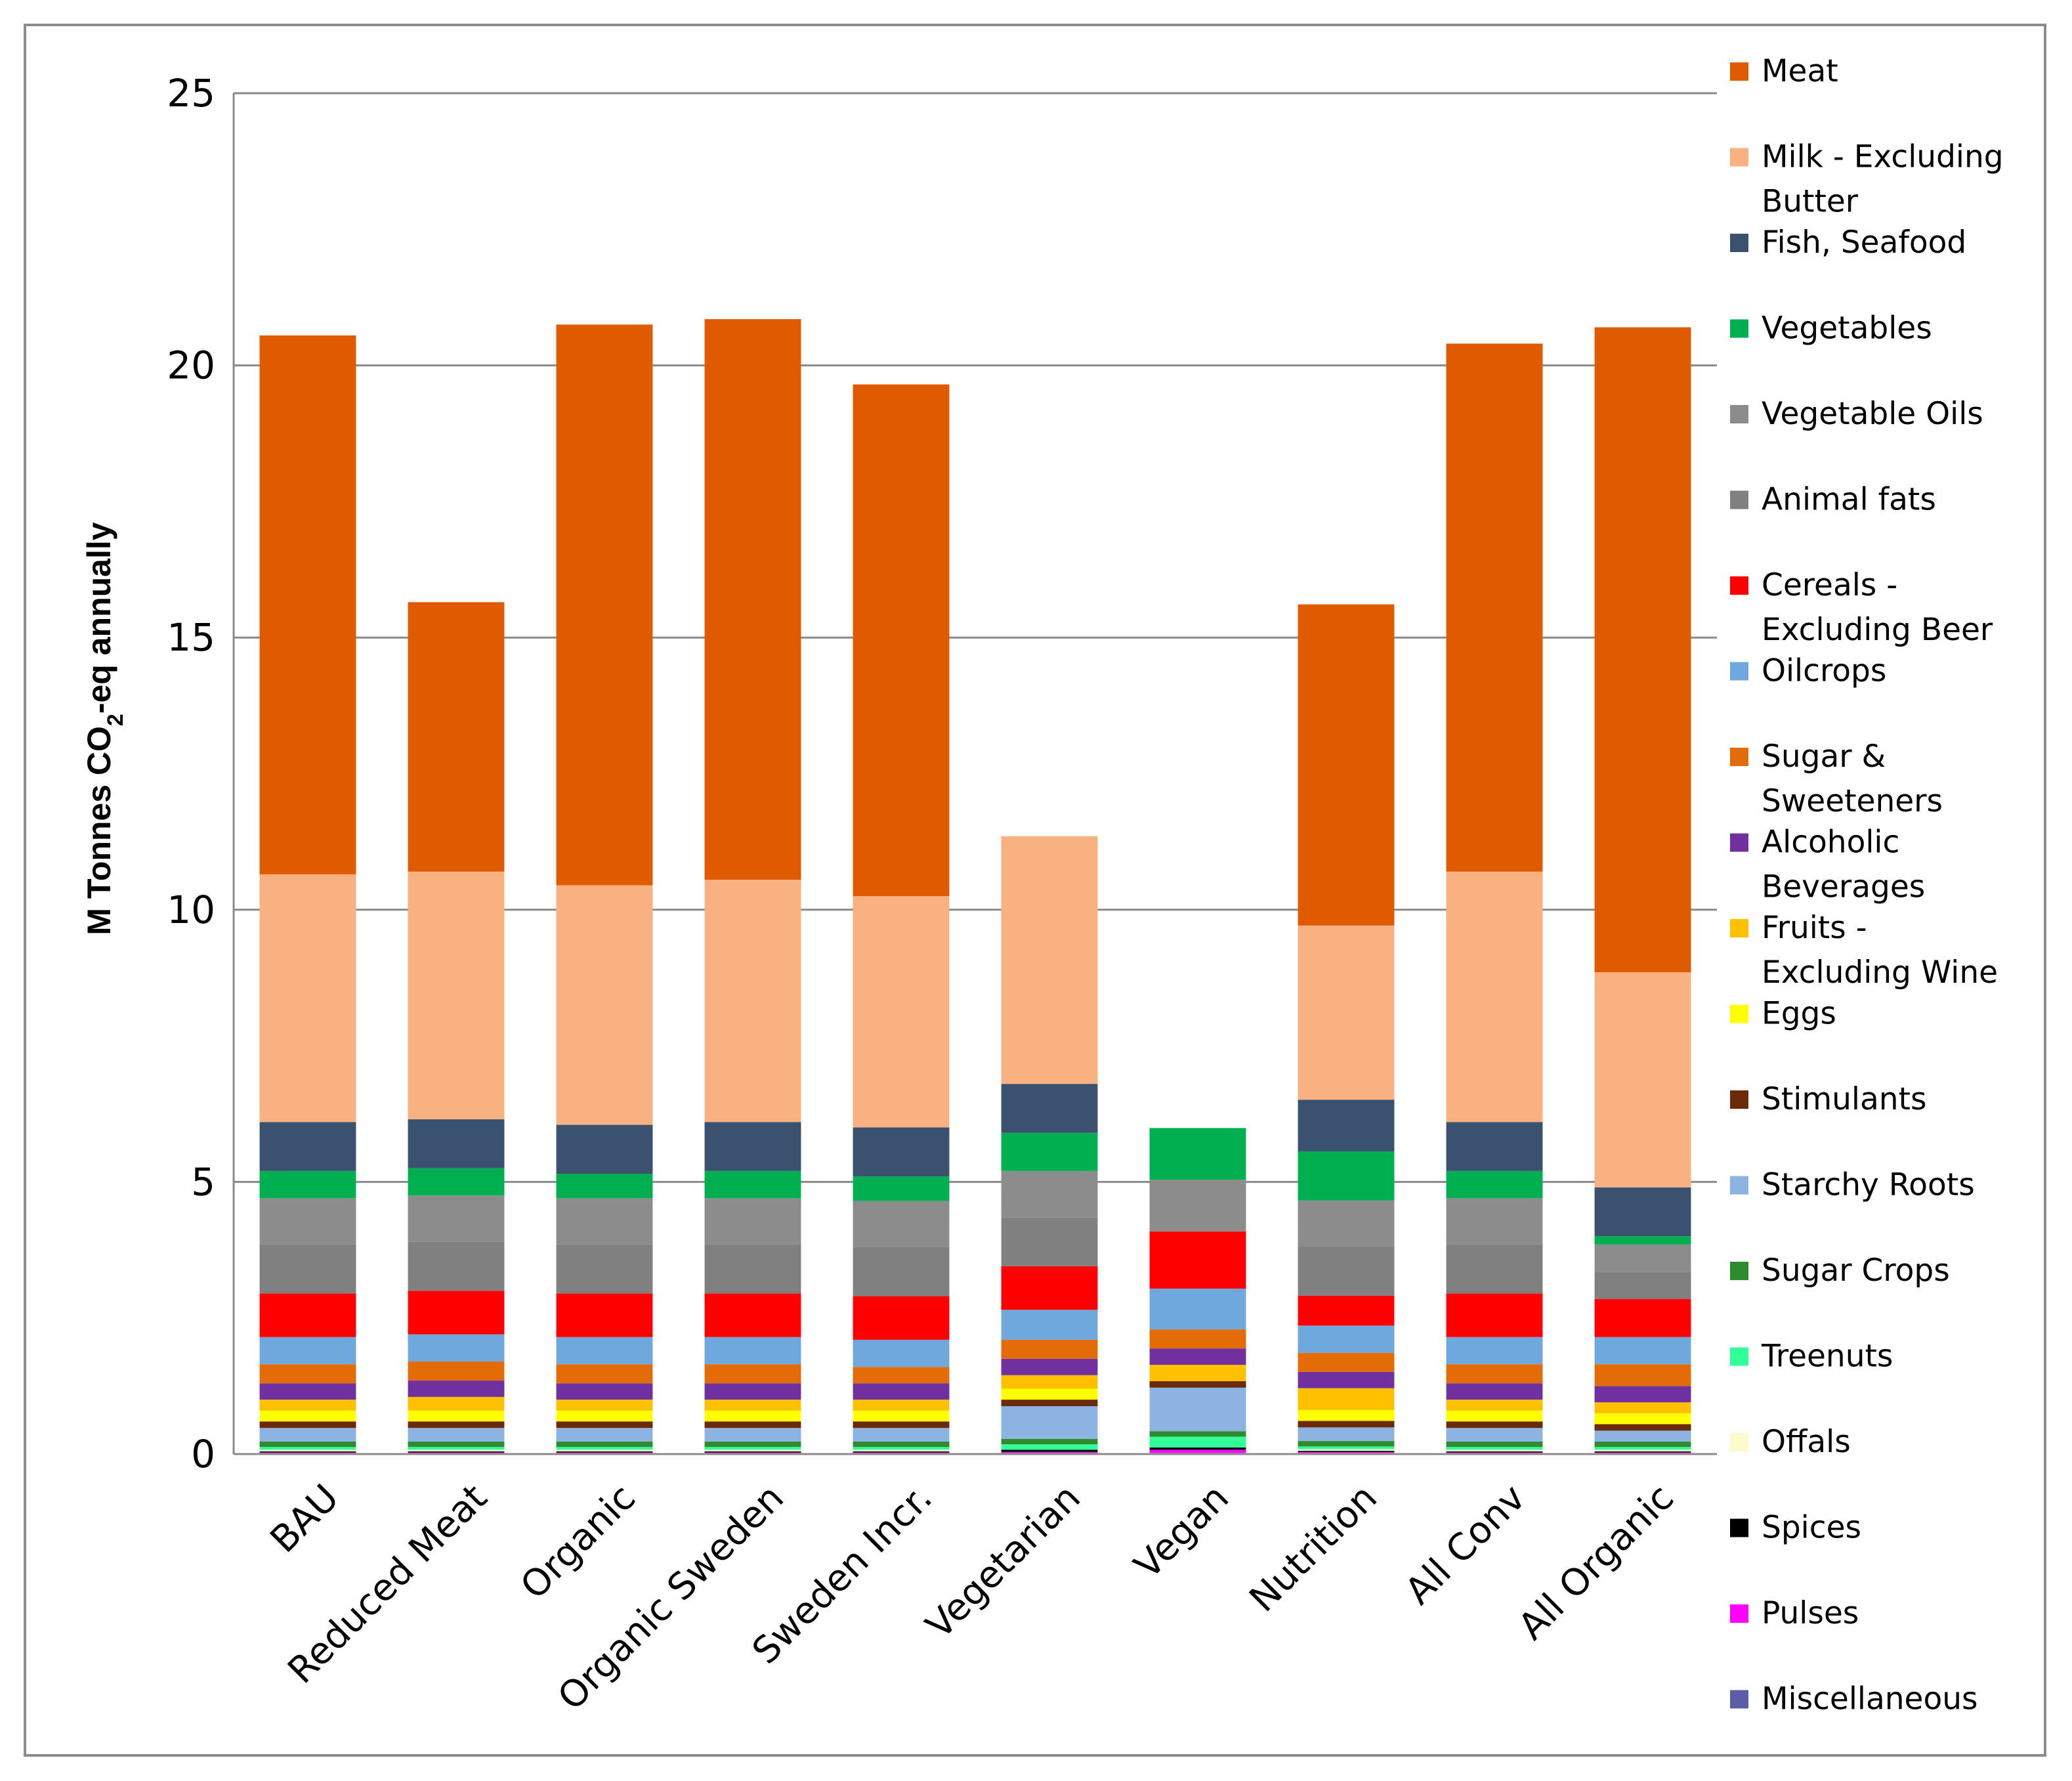  Describe the element at coordinates (1810, 202) in the screenshot. I see `legend-label: Butter` at that location.